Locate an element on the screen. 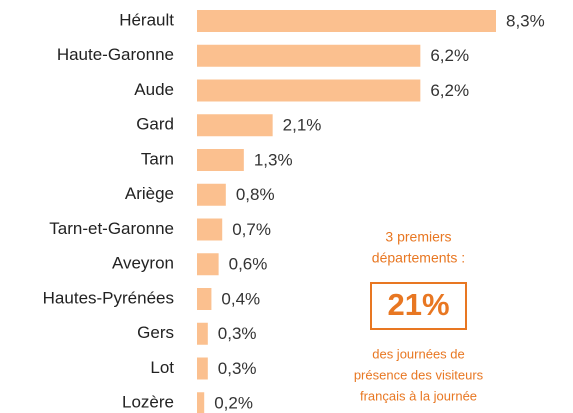 The height and width of the screenshot is (413, 573). category-label: Lot is located at coordinates (162, 367).